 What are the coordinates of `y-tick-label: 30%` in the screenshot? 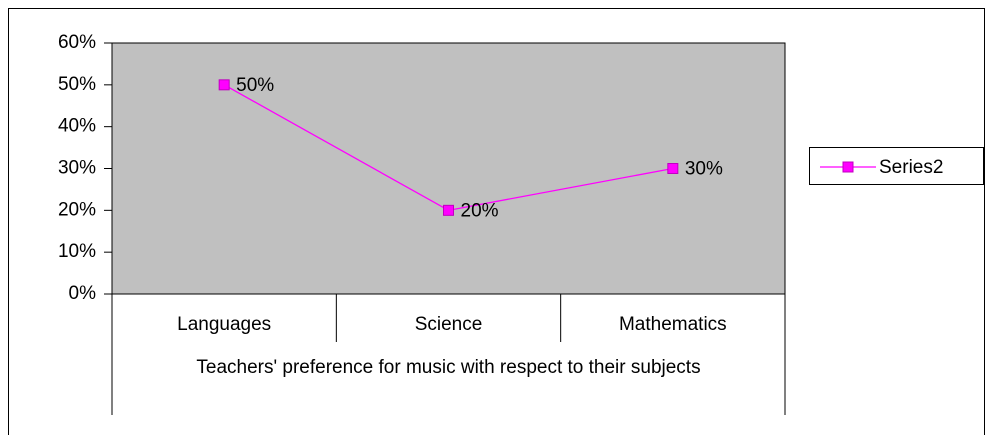 It's located at (77, 168).